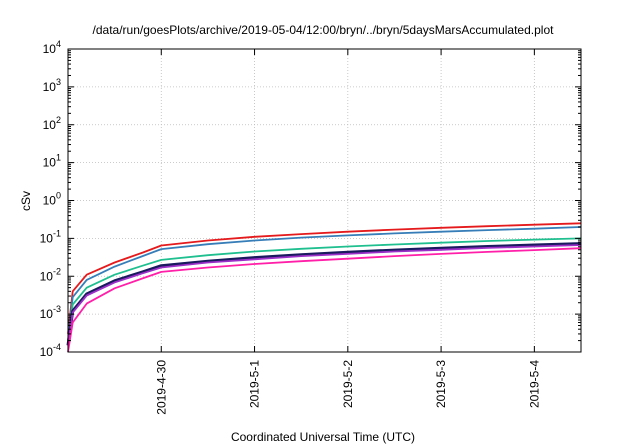  I want to click on x-tick-label: 2019-5-2, so click(348, 384).